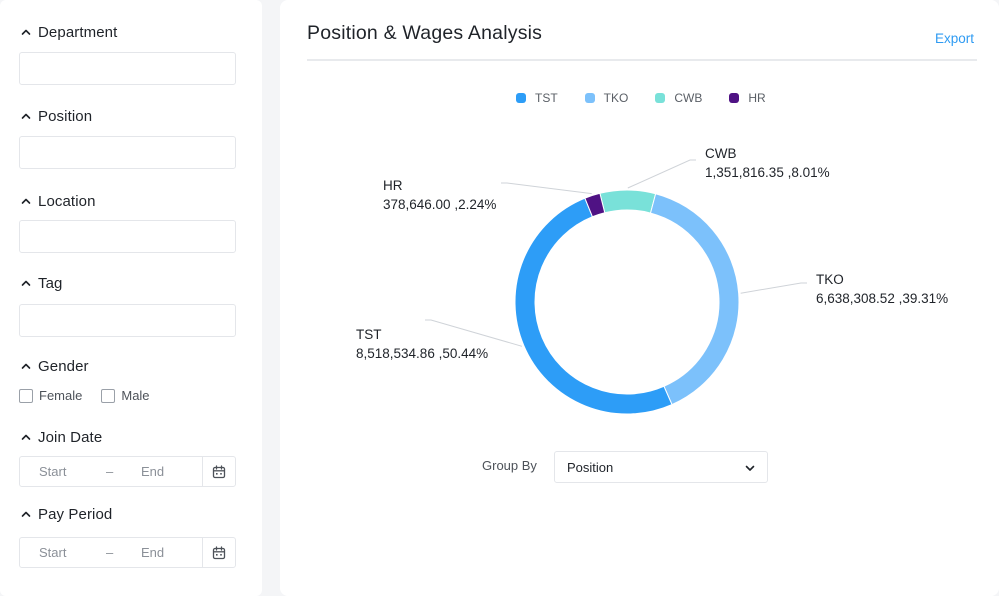 Image resolution: width=999 pixels, height=596 pixels. I want to click on tag-label: Tag, so click(50, 283).